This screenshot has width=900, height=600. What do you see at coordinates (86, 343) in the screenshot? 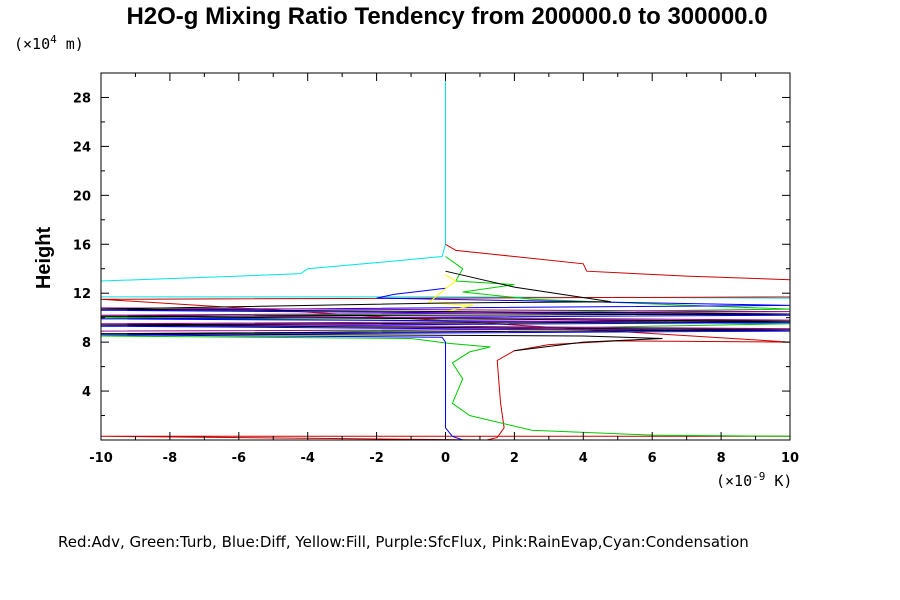
I see `y-tick-label: 8` at bounding box center [86, 343].